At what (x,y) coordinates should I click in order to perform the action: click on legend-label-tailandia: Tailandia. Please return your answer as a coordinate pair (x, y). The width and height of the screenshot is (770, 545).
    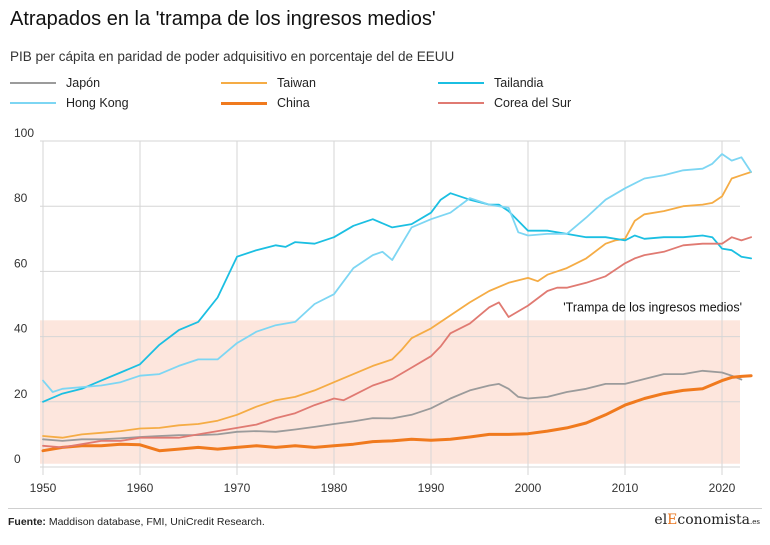
    Looking at the image, I should click on (519, 83).